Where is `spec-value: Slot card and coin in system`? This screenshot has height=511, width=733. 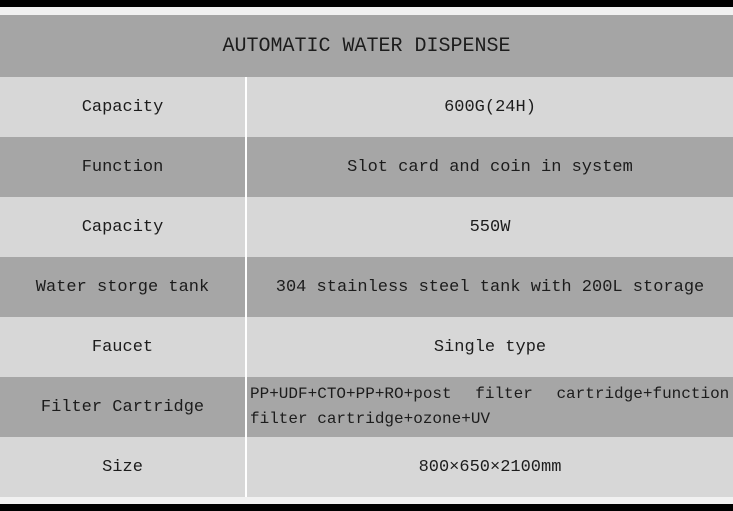 spec-value: Slot card and coin in system is located at coordinates (490, 167).